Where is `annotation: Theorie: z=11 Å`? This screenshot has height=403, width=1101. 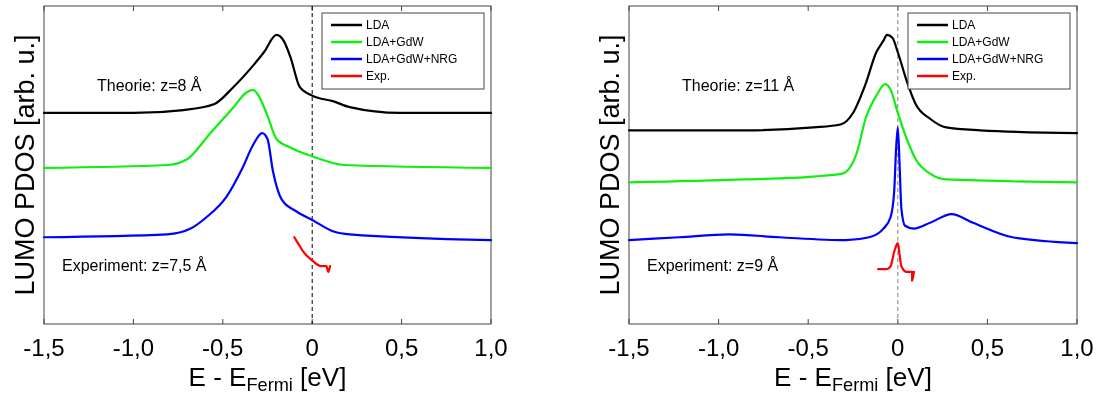 annotation: Theorie: z=11 Å is located at coordinates (738, 85).